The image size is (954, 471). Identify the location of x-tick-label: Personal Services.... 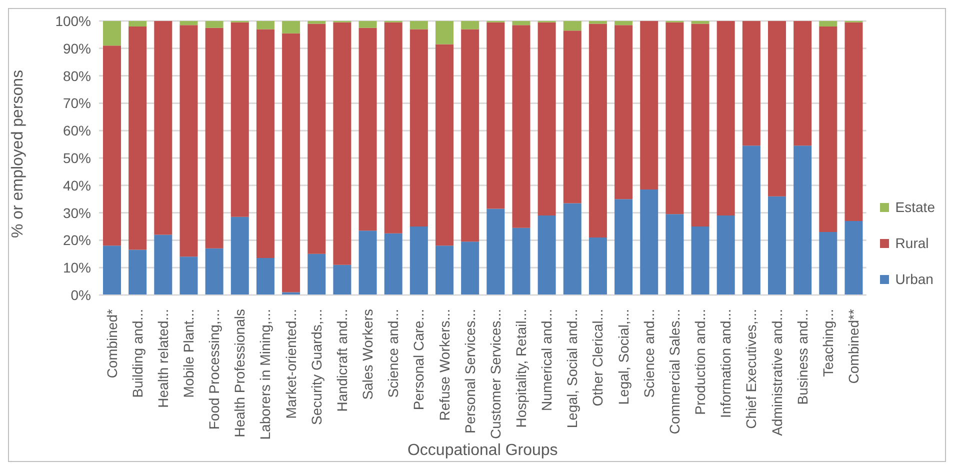
(470, 371).